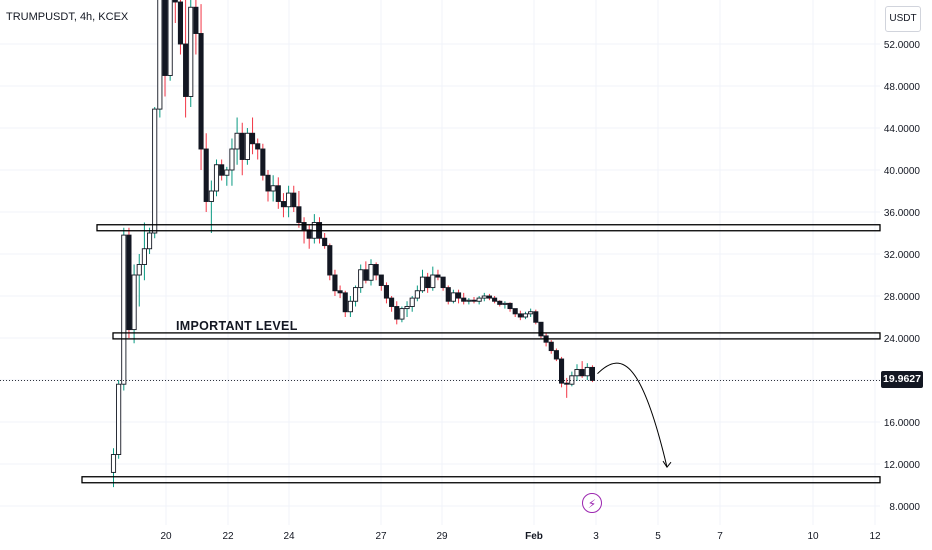 The height and width of the screenshot is (550, 932). Describe the element at coordinates (902, 87) in the screenshot. I see `price-tick-label: 48.0000` at that location.